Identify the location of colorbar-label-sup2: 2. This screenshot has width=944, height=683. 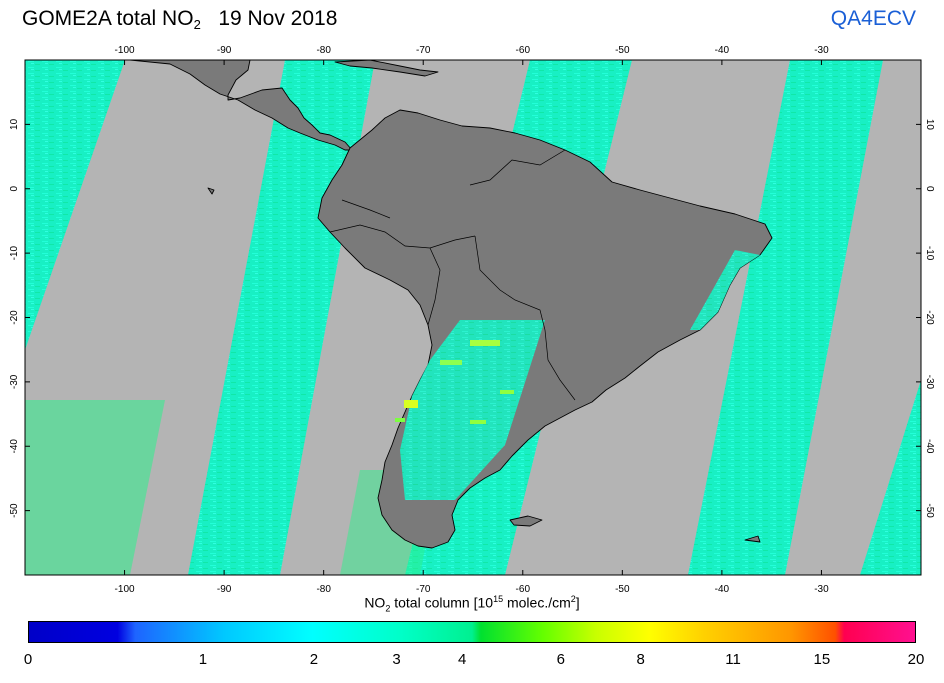
(573, 599).